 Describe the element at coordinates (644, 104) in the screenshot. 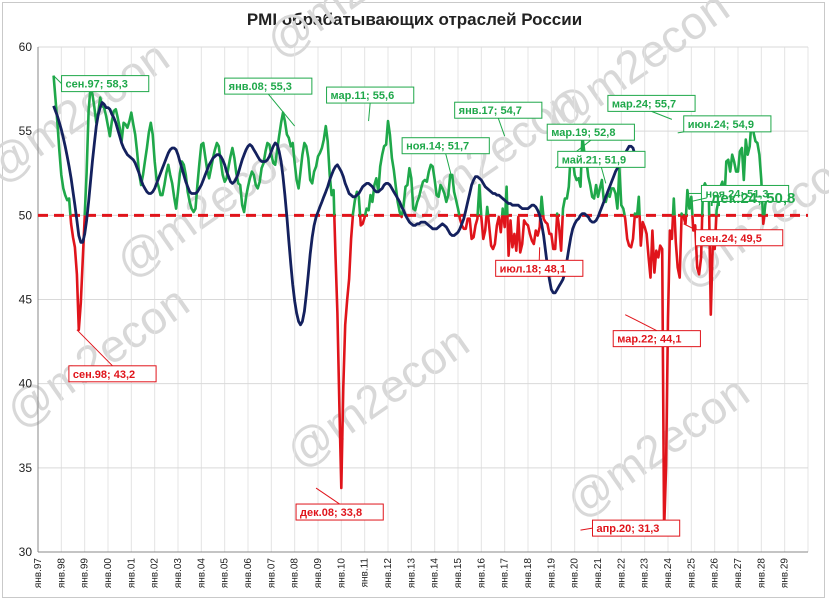

I see `annotation-label: мар.24; 55,7` at that location.